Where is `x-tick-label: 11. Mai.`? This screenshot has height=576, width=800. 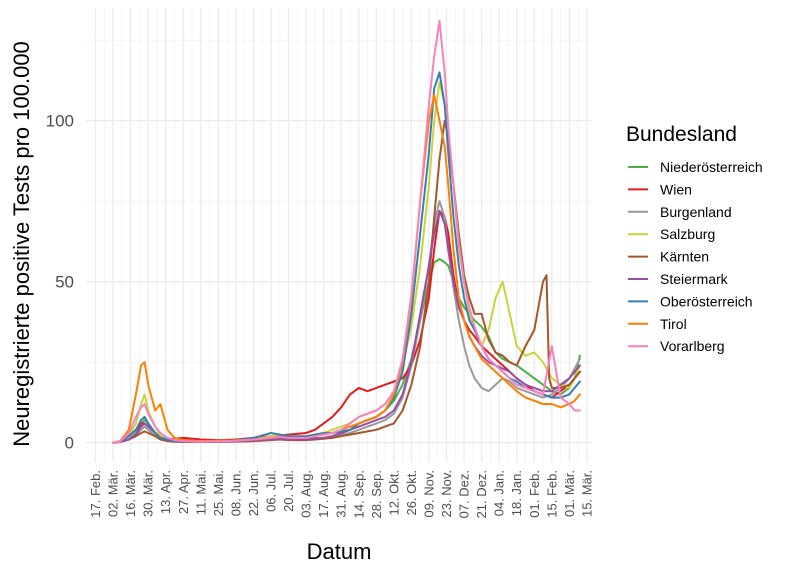 x-tick-label: 11. Mai. is located at coordinates (200, 492).